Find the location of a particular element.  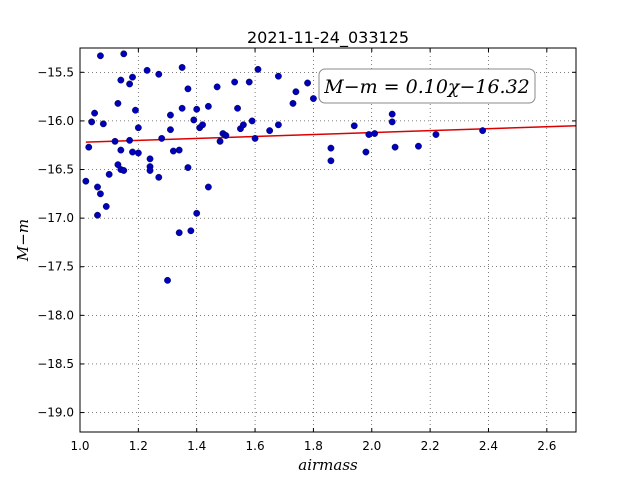

x-tick-label: 2.6 is located at coordinates (546, 446).